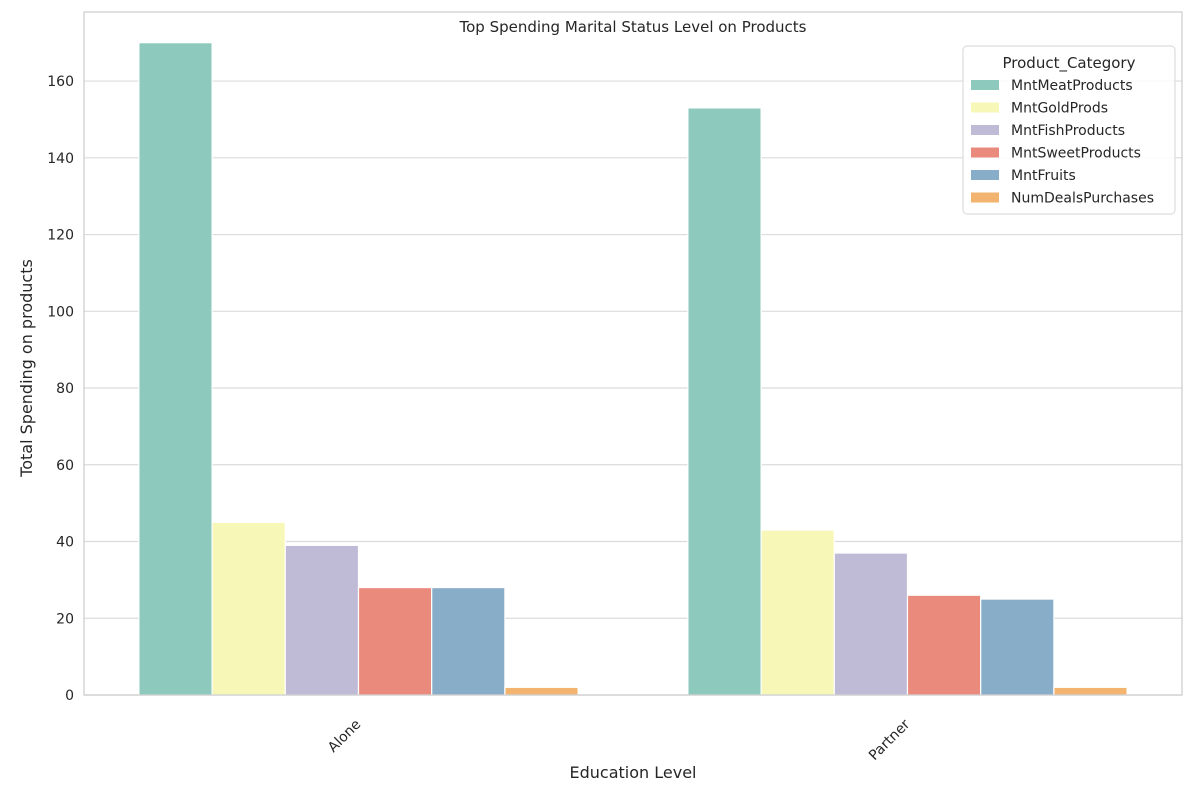 The width and height of the screenshot is (1200, 804). Describe the element at coordinates (633, 772) in the screenshot. I see `x-axis-label: Education Level` at that location.